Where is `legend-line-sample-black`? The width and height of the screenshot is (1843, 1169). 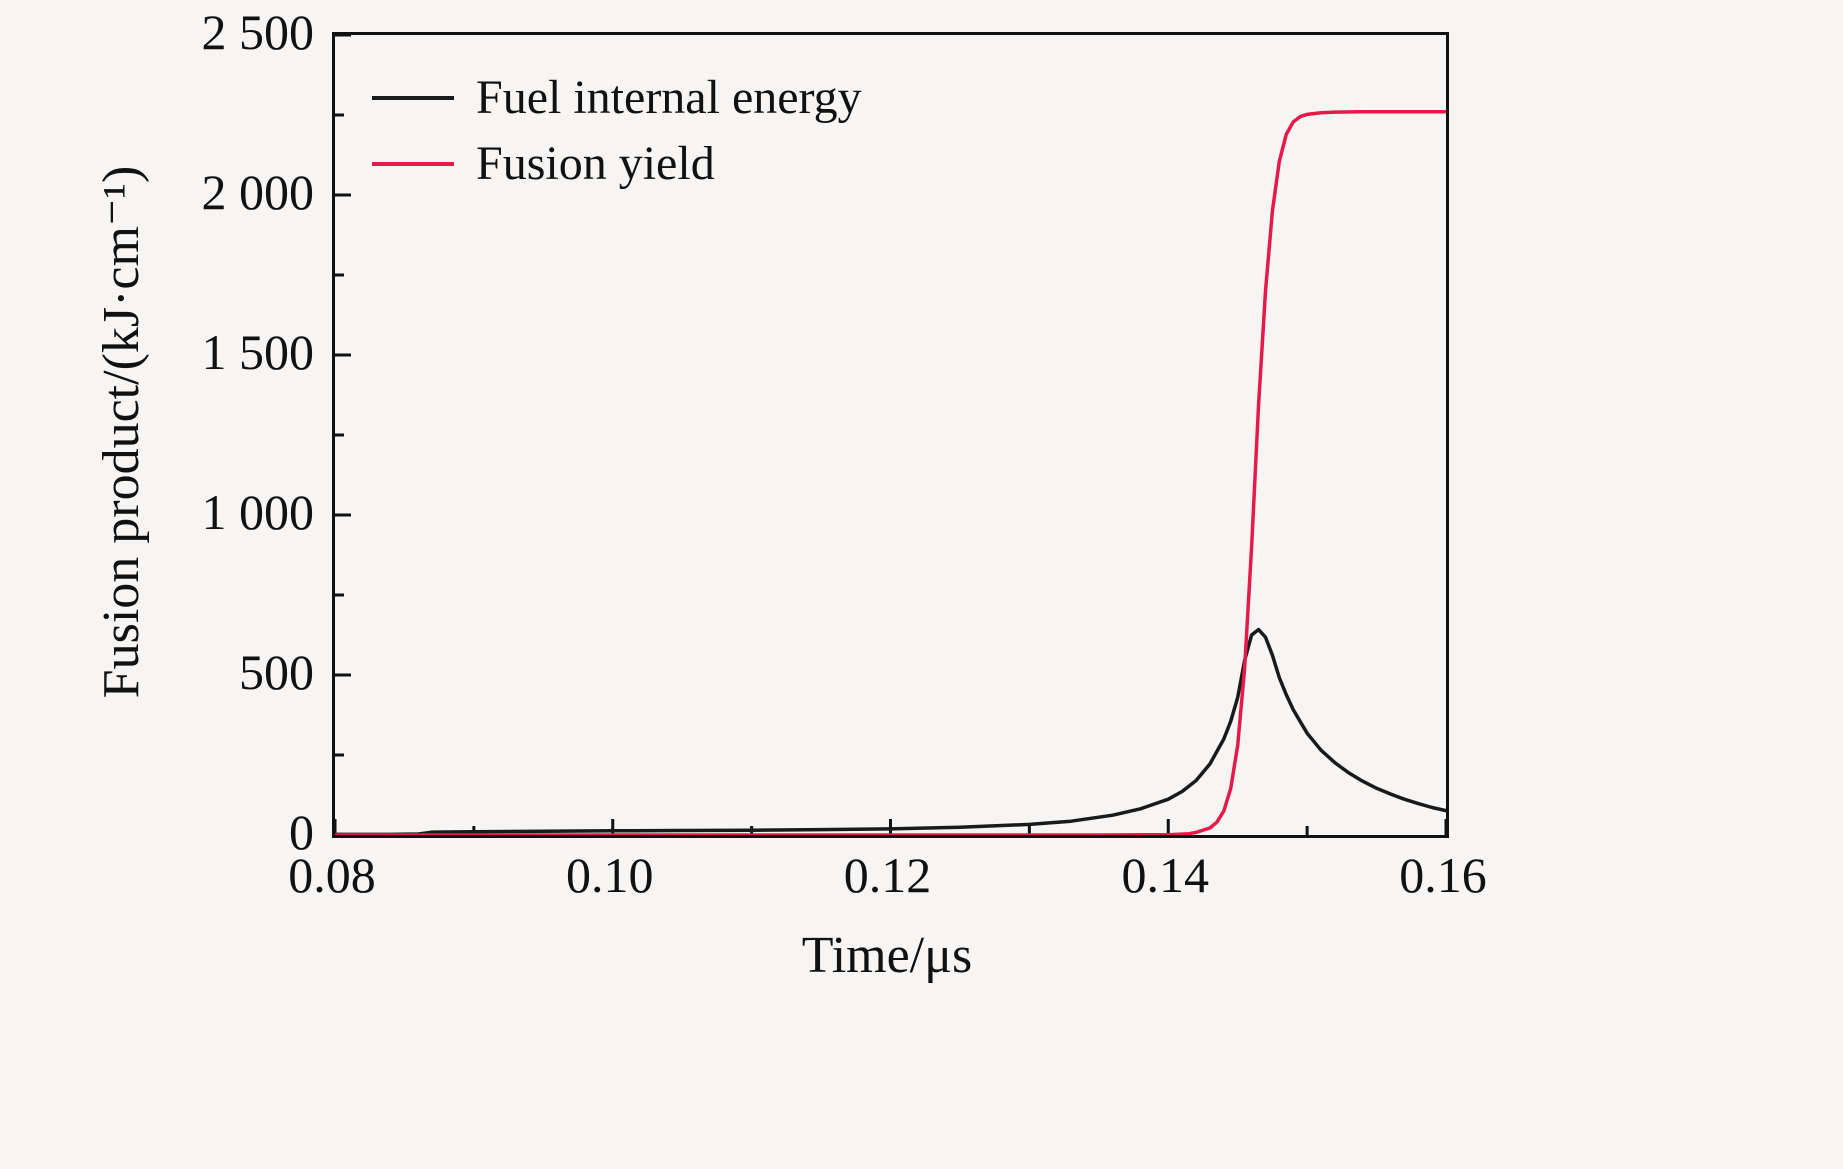 legend-line-sample-black is located at coordinates (413, 98).